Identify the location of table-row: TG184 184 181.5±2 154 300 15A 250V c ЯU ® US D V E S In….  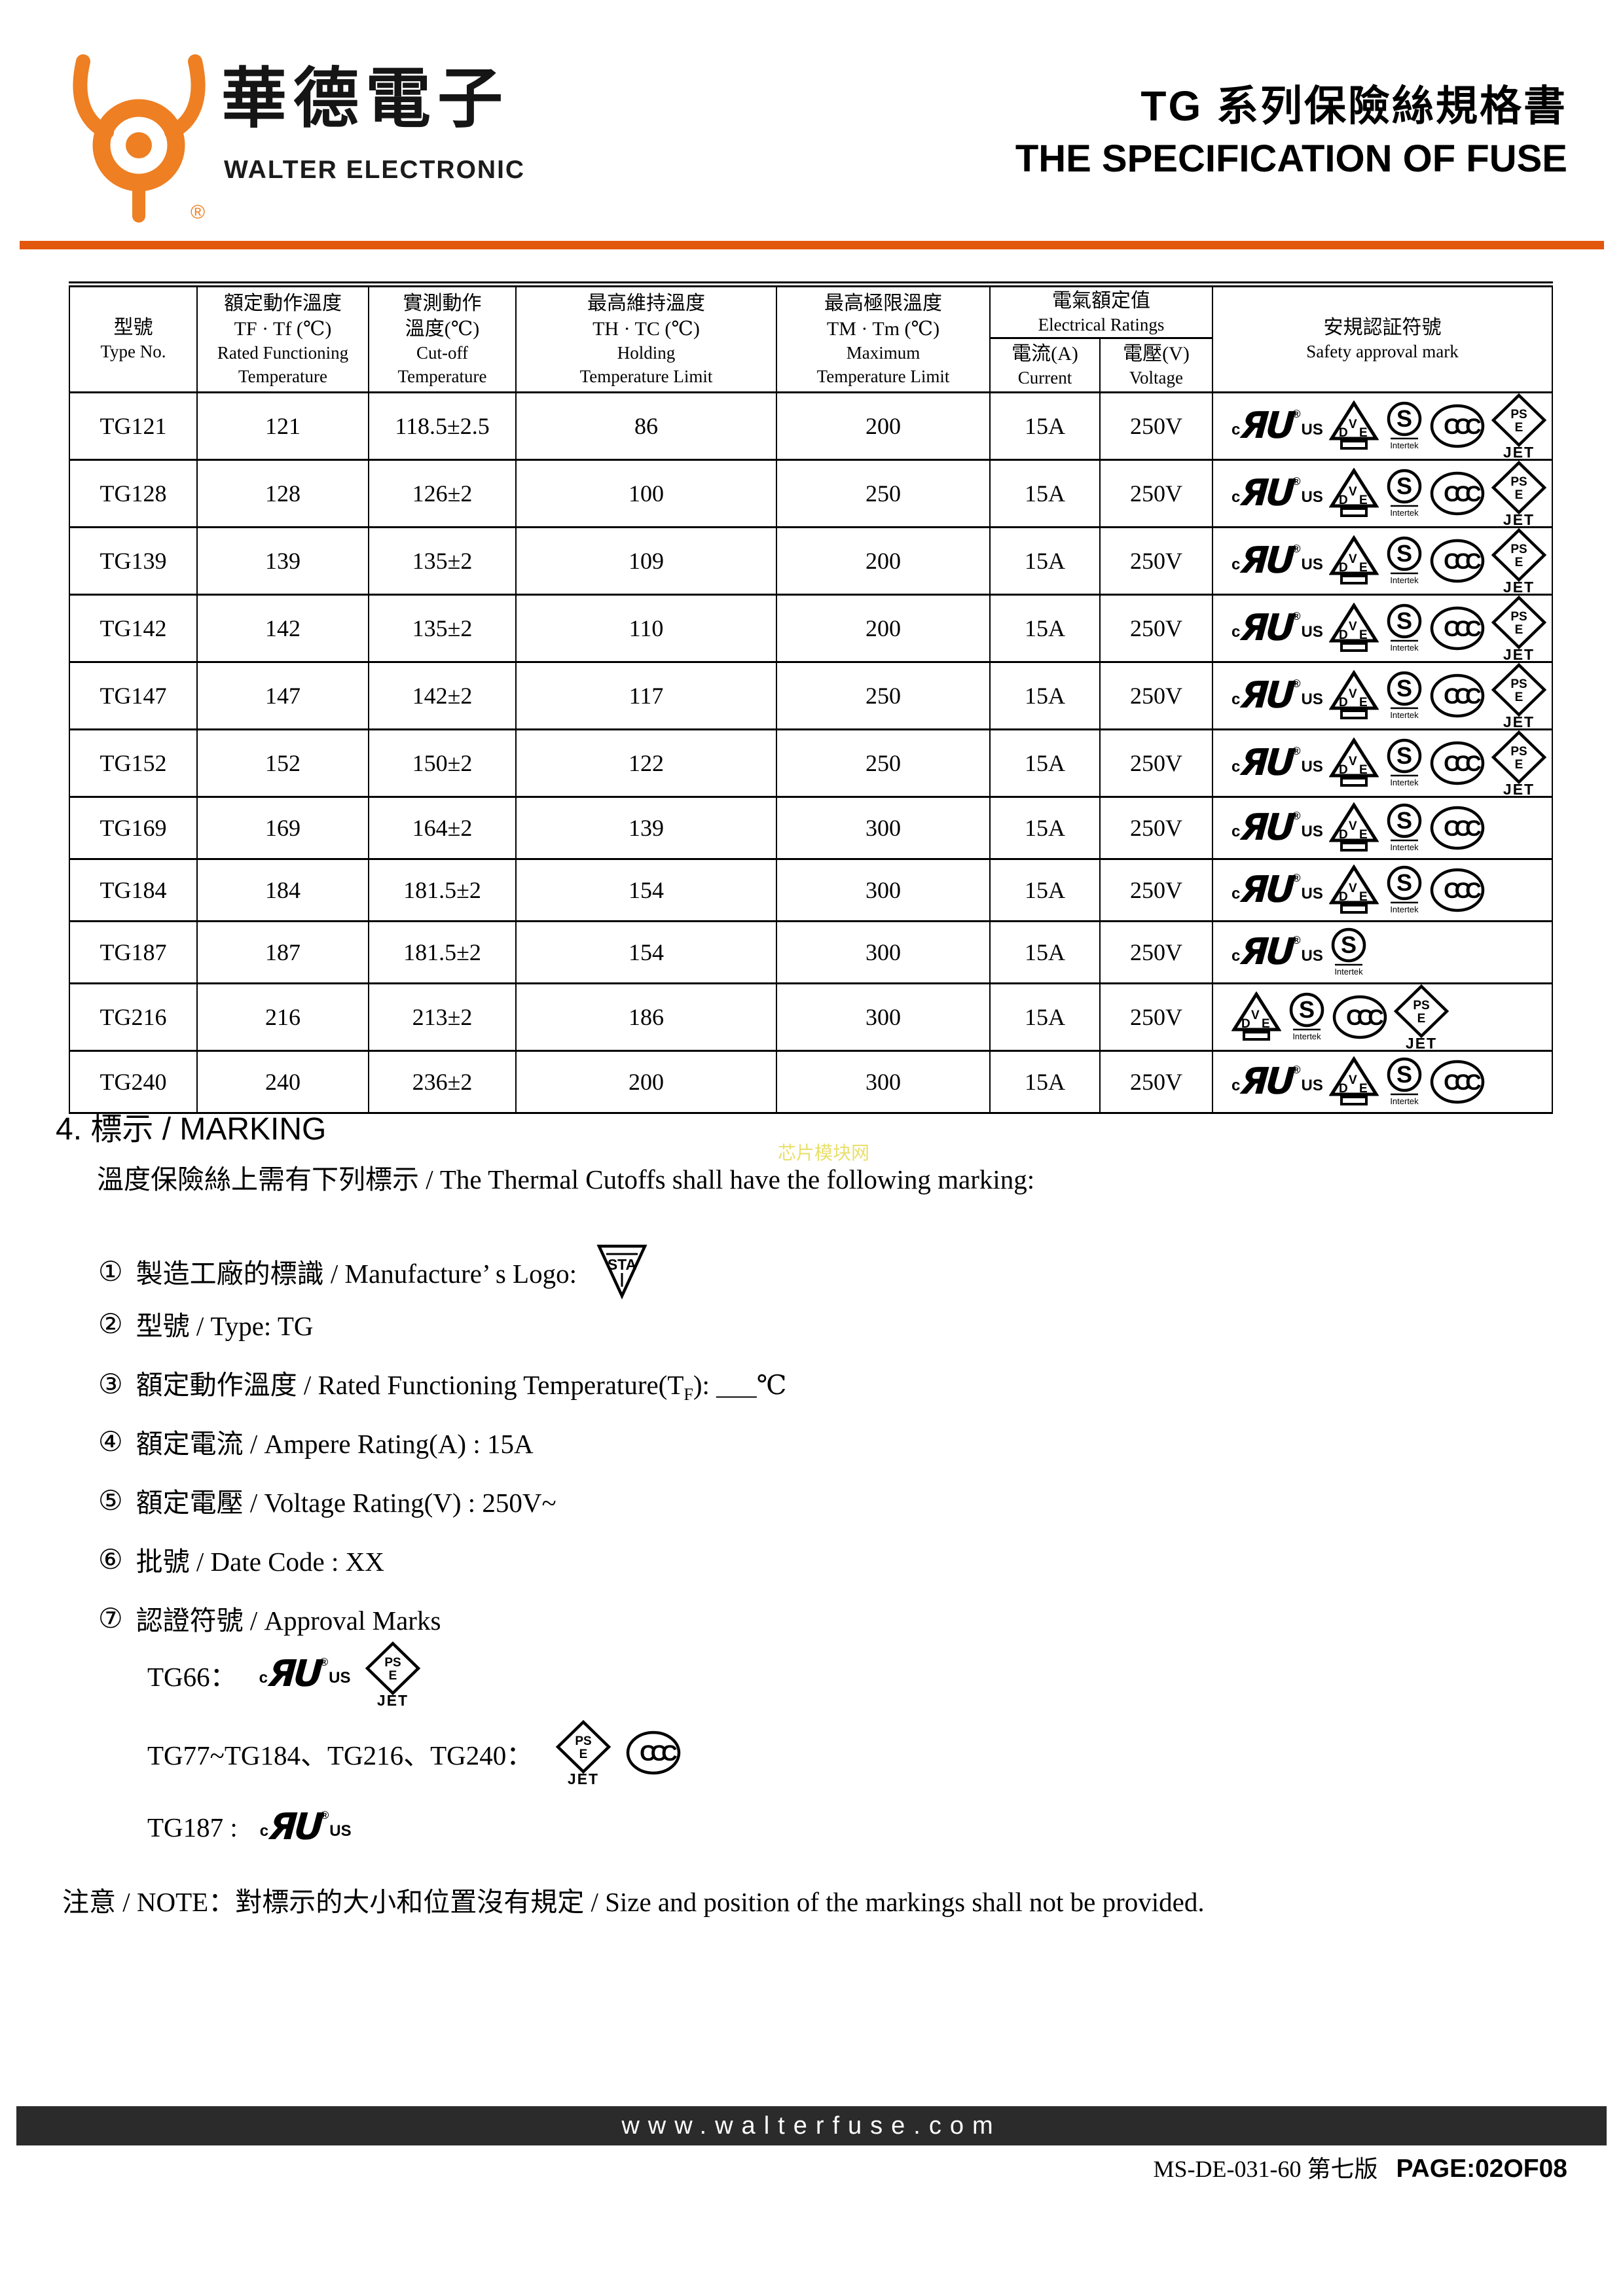
(811, 890).